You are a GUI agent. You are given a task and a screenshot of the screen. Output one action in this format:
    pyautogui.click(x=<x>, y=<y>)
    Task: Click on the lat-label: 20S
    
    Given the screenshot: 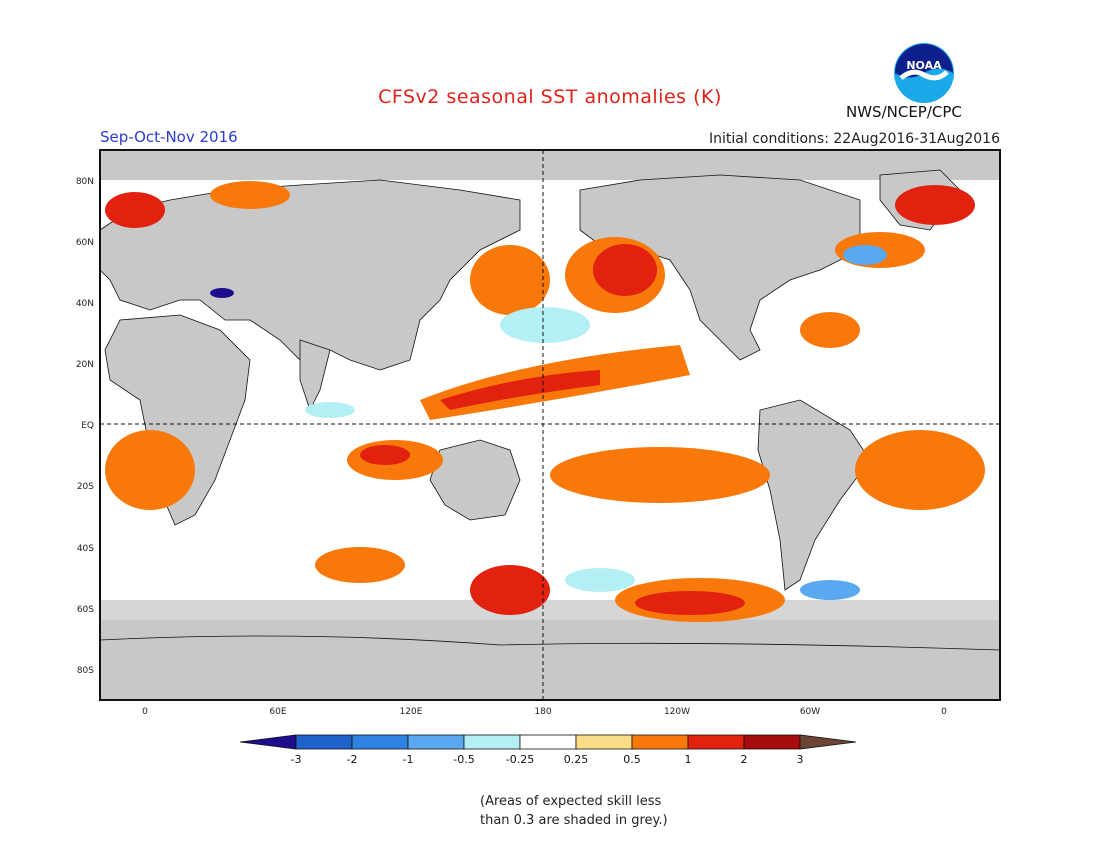 What is the action you would take?
    pyautogui.click(x=85, y=487)
    